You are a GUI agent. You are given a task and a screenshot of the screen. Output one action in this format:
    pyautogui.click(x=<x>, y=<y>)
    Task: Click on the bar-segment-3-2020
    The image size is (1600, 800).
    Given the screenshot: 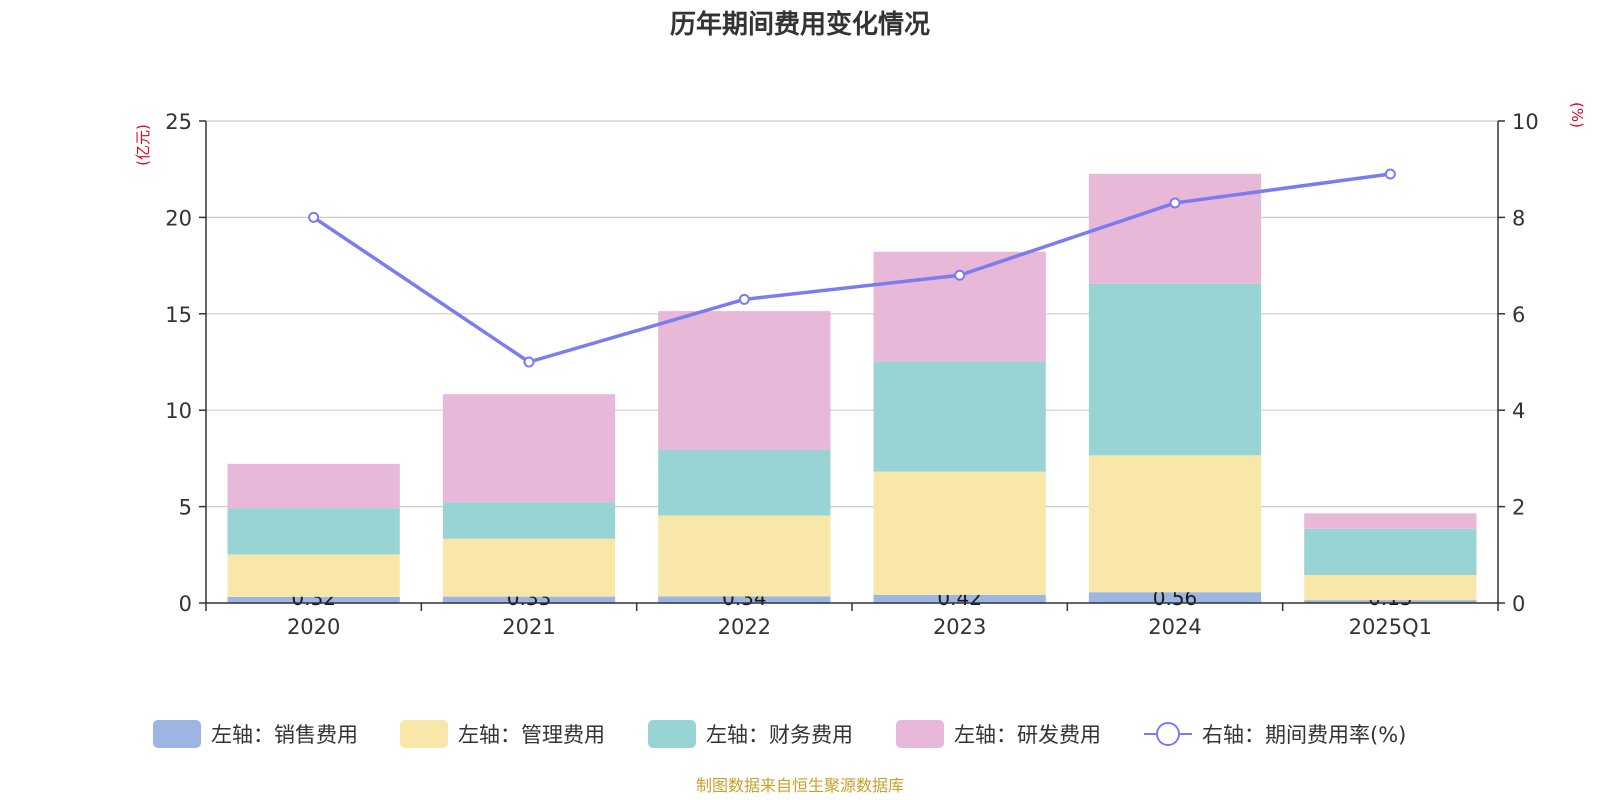 What is the action you would take?
    pyautogui.click(x=313, y=531)
    